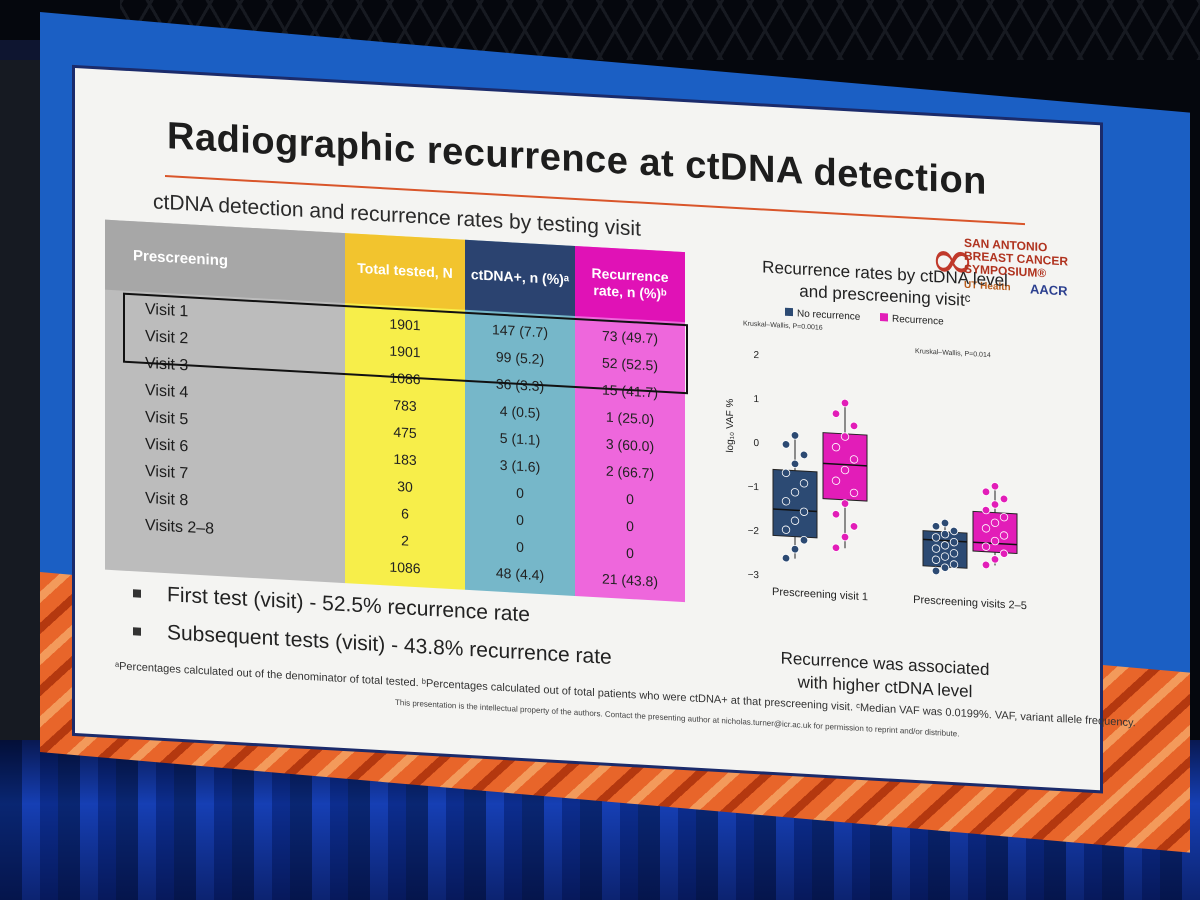  I want to click on legend-no-recurrence: No recurrence, so click(829, 315).